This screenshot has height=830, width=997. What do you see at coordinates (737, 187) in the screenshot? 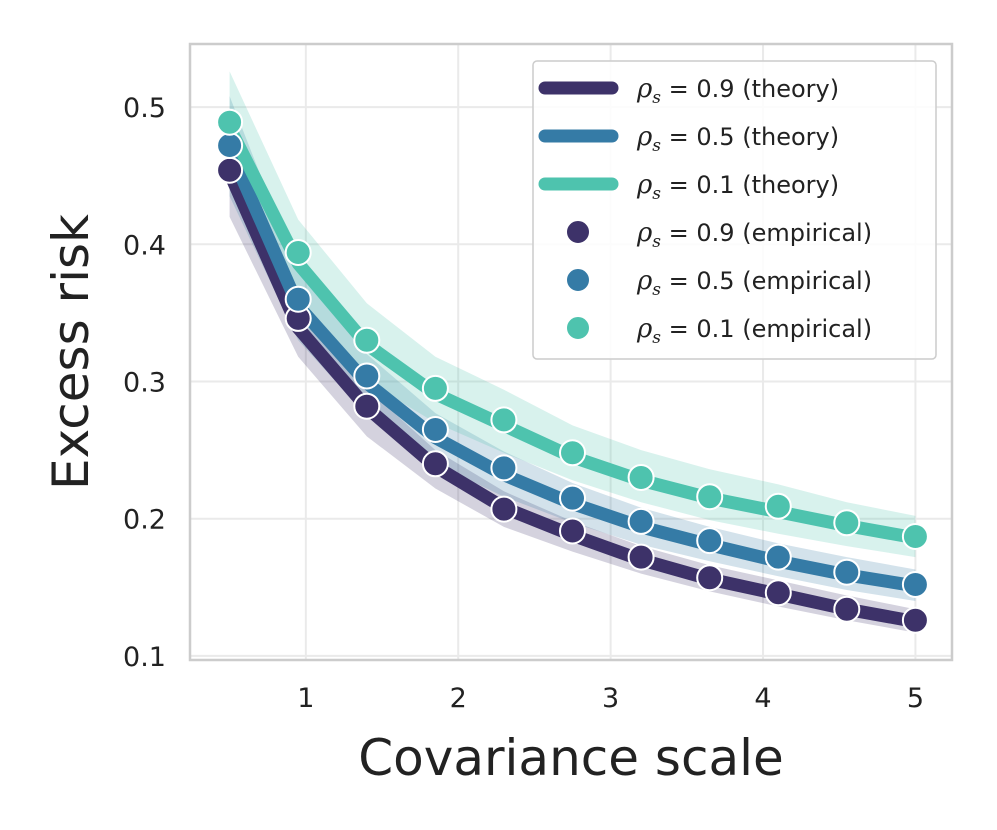
I see `legend-label: ρs = 0.1 (theory)` at bounding box center [737, 187].